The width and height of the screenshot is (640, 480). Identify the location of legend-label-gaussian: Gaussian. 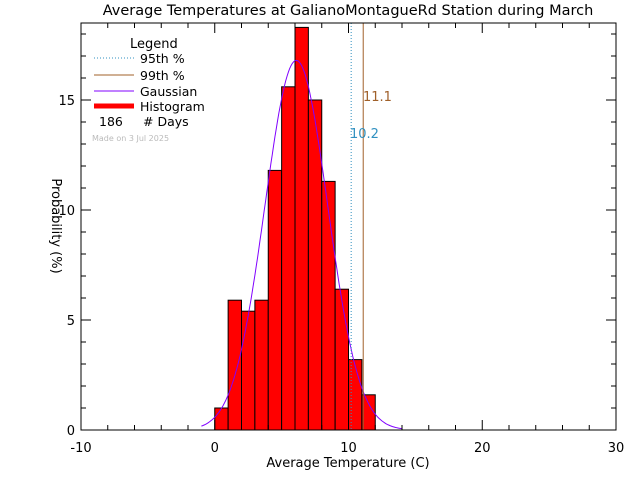
(168, 91).